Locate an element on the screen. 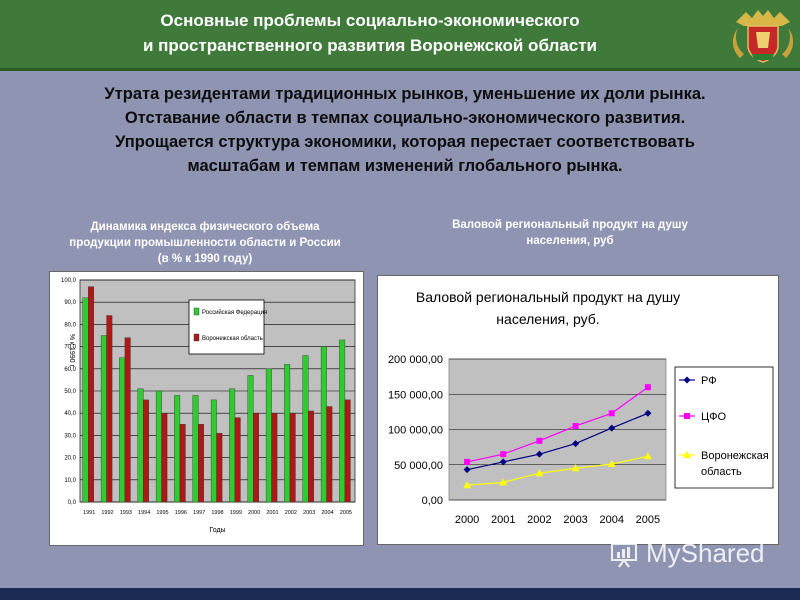 The width and height of the screenshot is (800, 600). watermark: MyShared is located at coordinates (687, 553).